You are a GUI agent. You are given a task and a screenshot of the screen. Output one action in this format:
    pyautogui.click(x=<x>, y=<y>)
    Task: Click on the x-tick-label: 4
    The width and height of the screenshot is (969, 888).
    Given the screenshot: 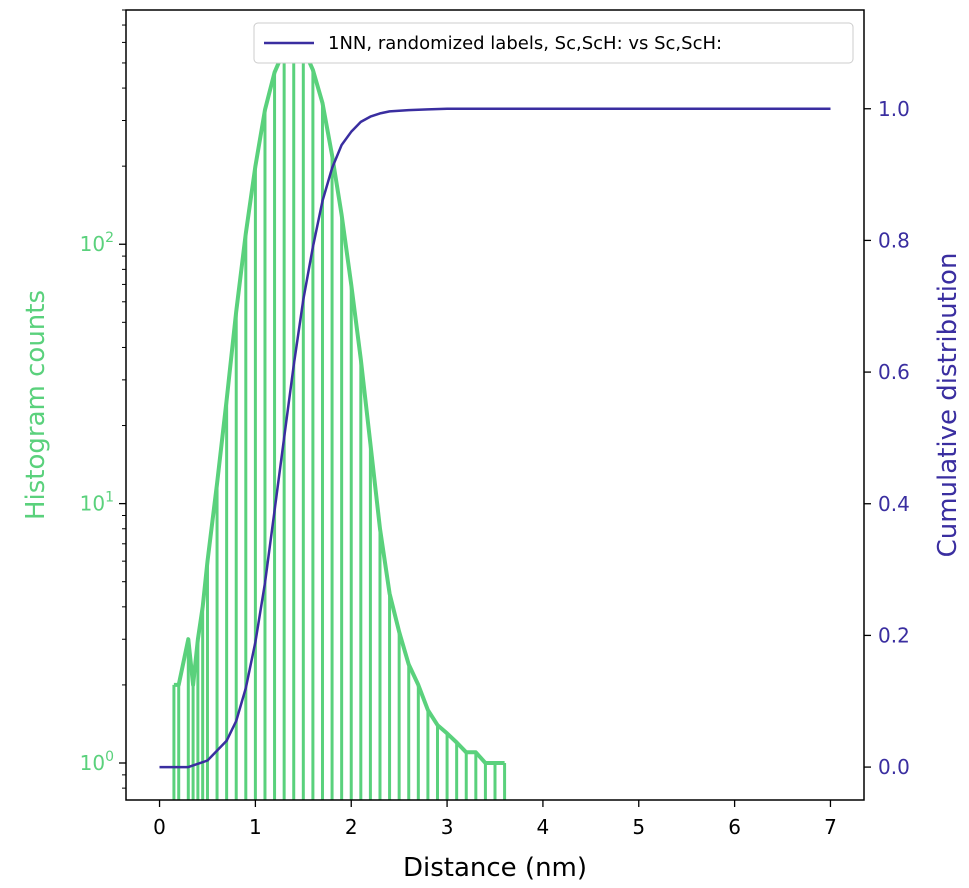 What is the action you would take?
    pyautogui.click(x=543, y=827)
    